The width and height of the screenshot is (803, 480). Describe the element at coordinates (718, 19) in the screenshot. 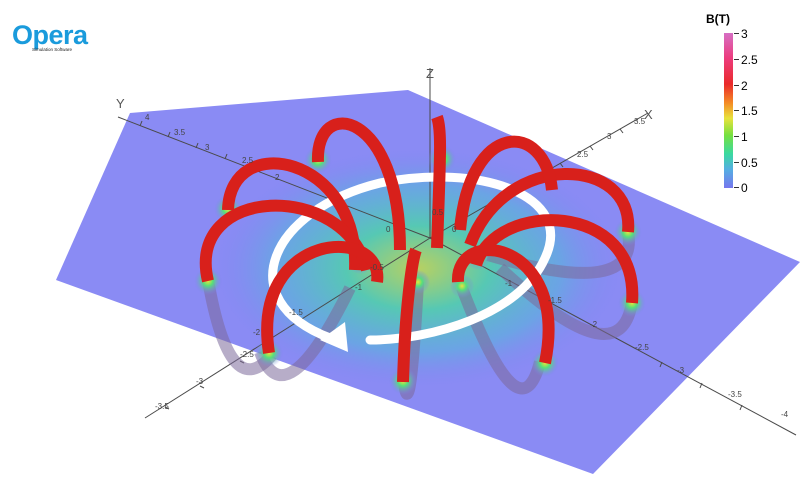

I see `colorbar-title: B(T)` at that location.